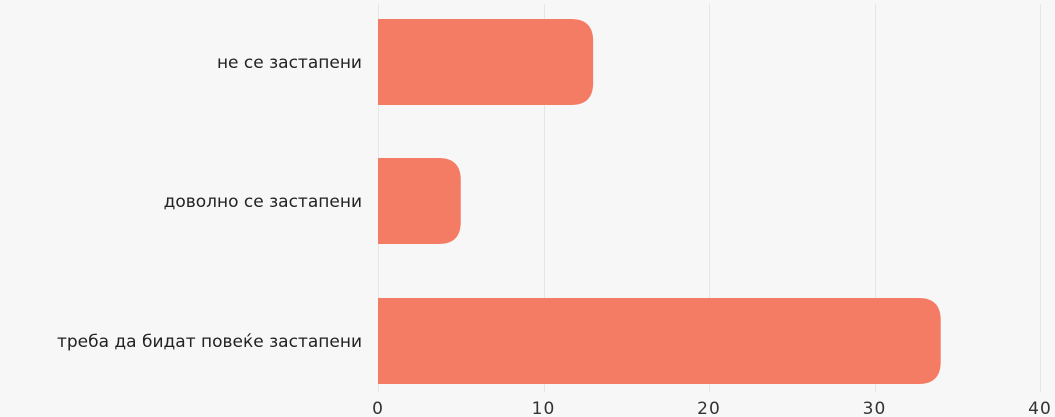  What do you see at coordinates (289, 63) in the screenshot?
I see `category-label: не се застапени` at bounding box center [289, 63].